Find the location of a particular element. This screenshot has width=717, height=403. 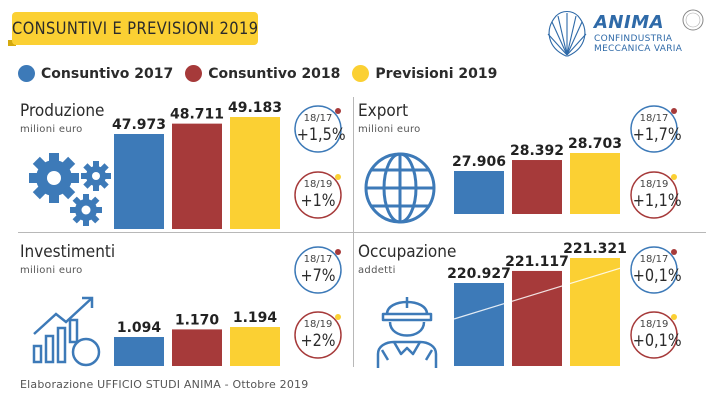

bar-value-label: 28.703 is located at coordinates (595, 144).